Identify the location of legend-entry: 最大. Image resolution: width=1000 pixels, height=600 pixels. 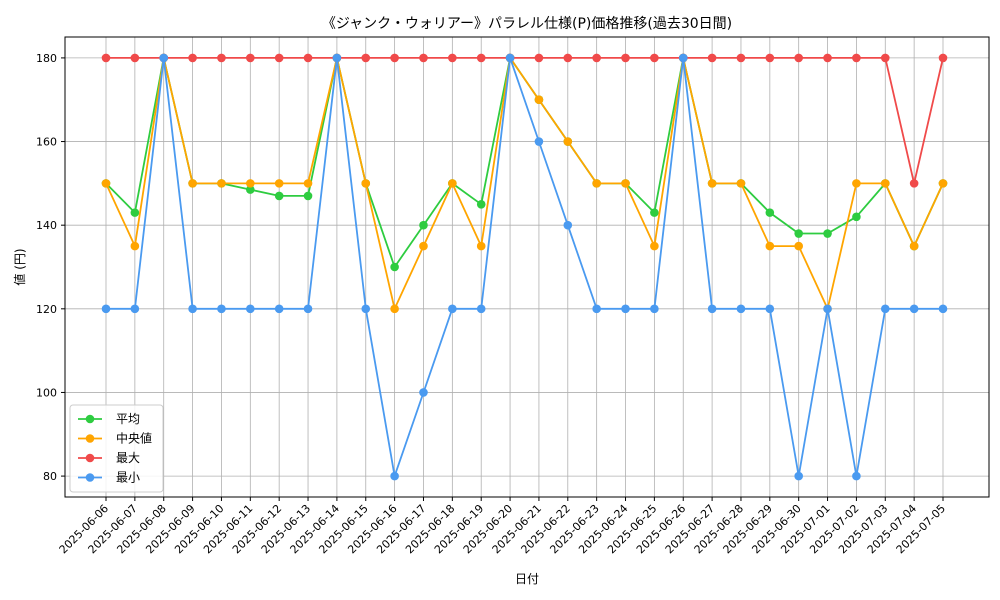
(109, 458).